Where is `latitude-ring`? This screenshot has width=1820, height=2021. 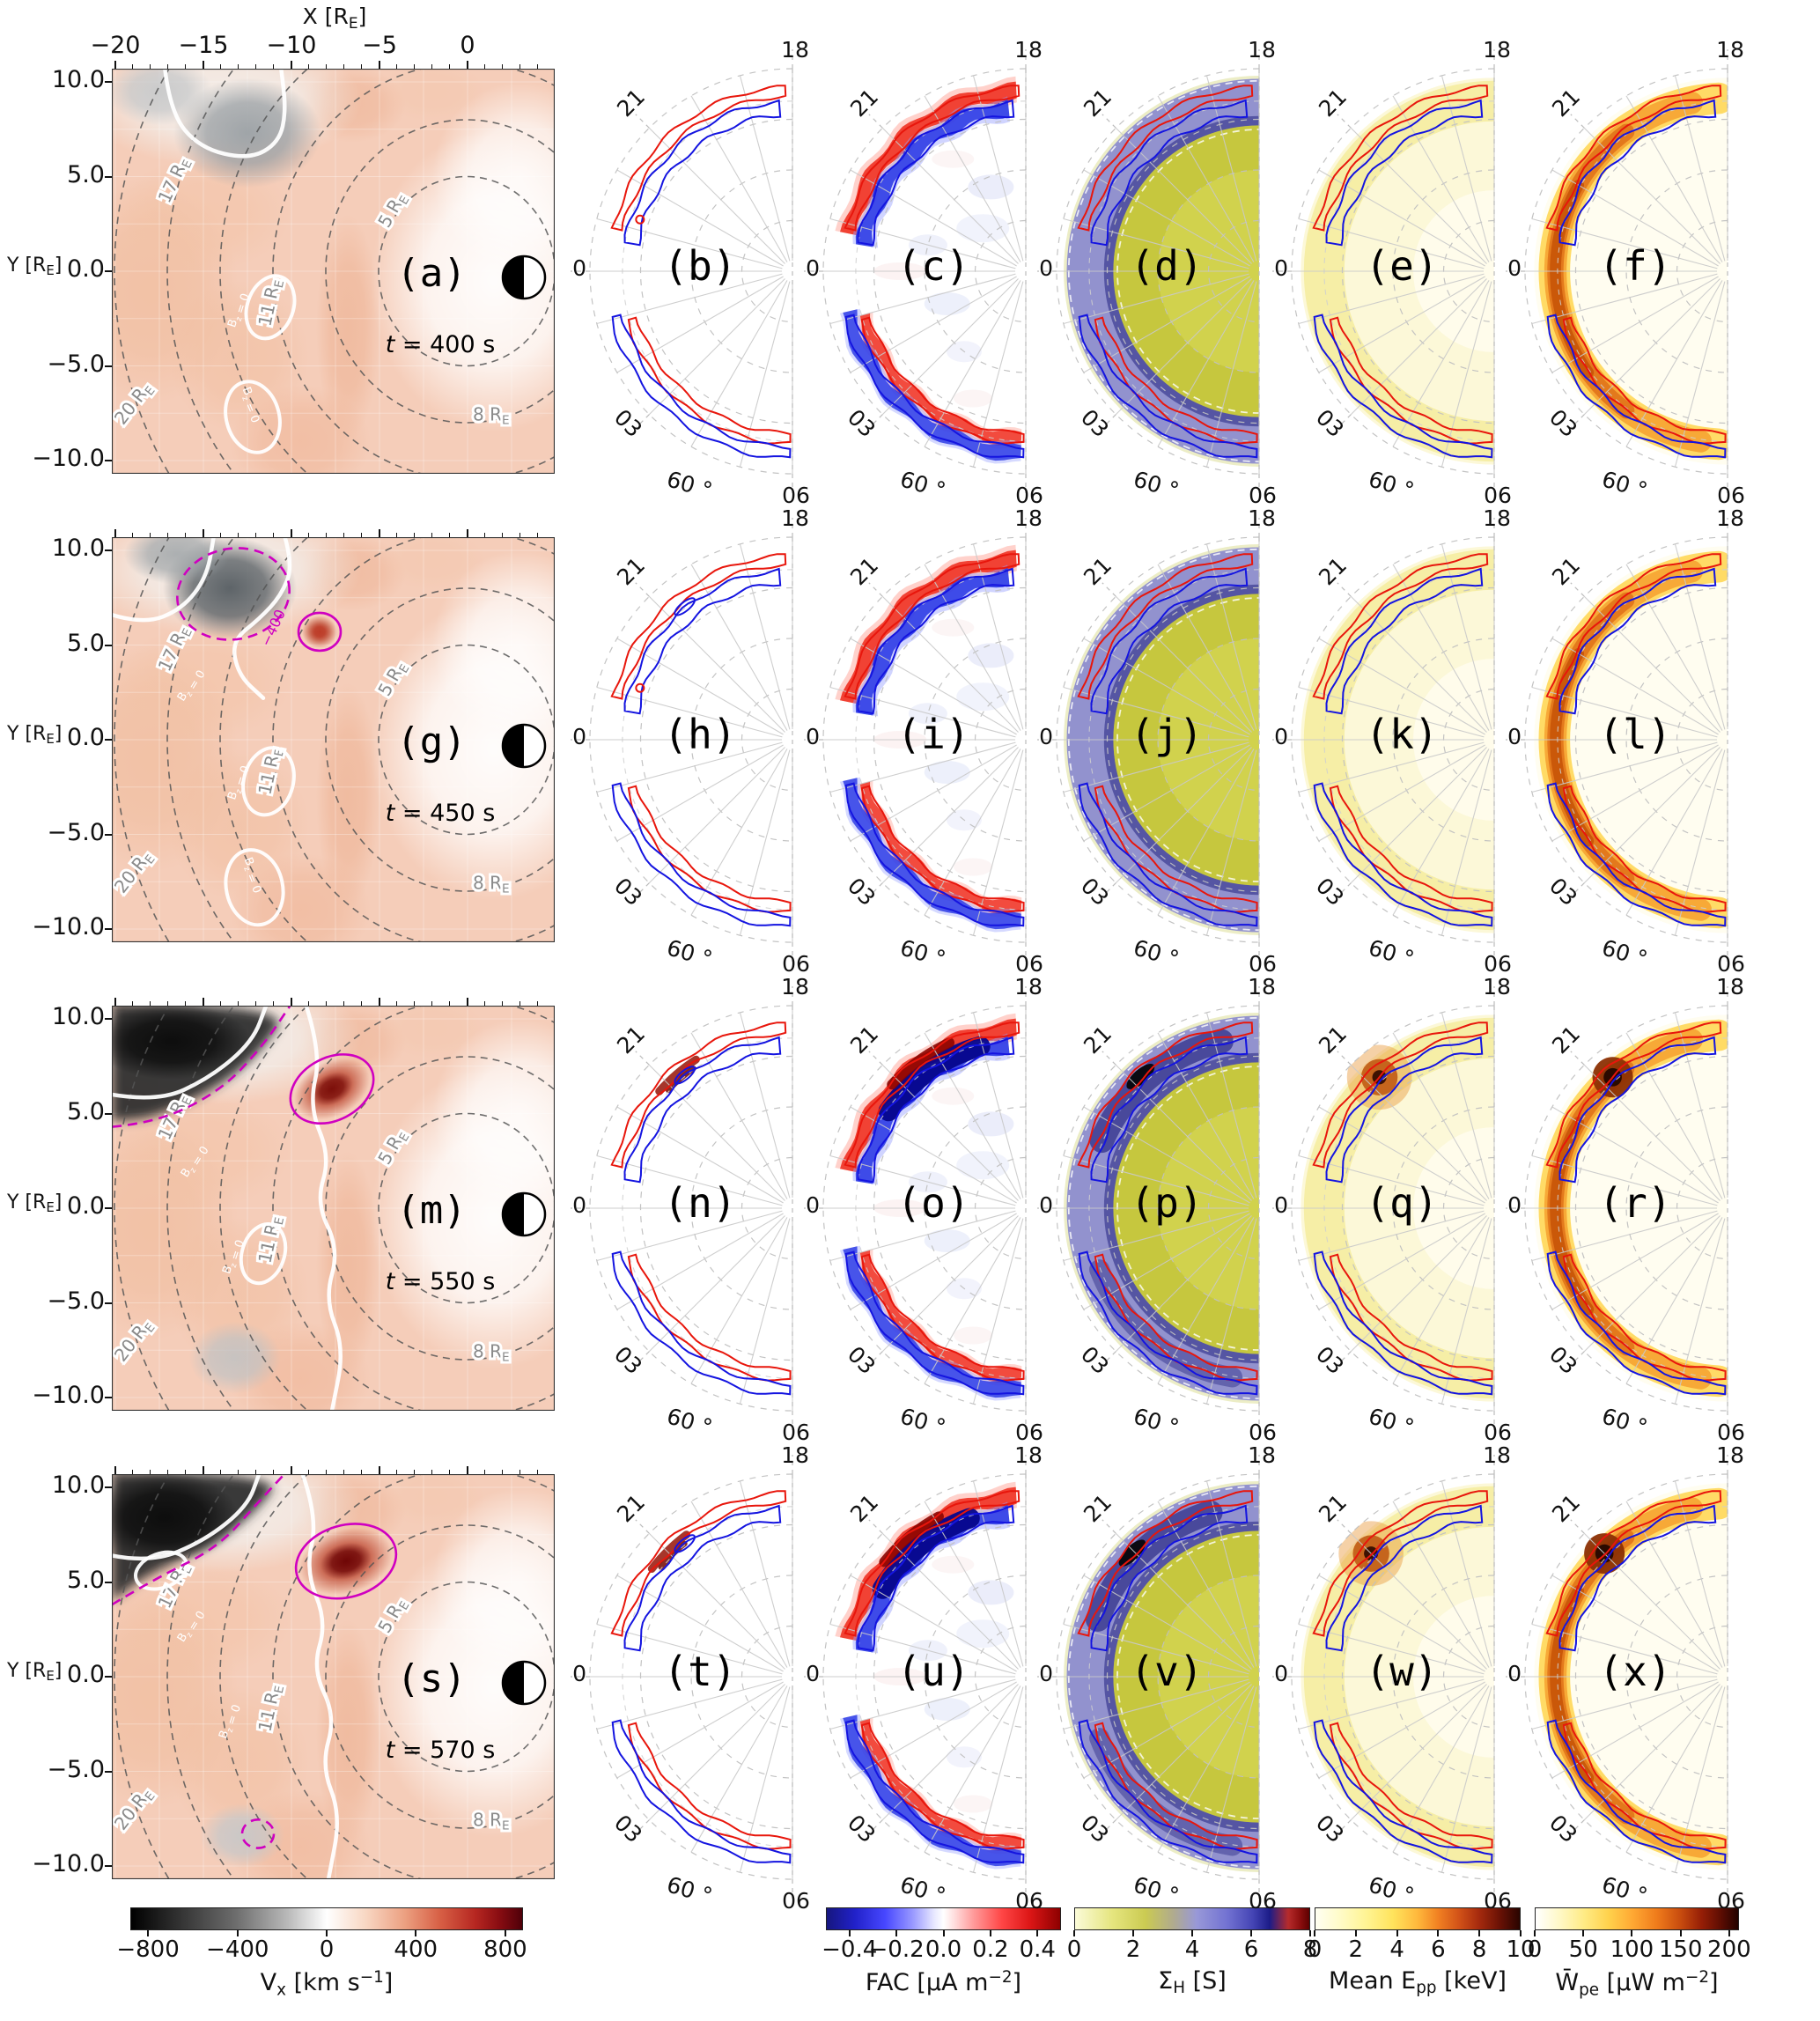 latitude-ring is located at coordinates (1393, 1208).